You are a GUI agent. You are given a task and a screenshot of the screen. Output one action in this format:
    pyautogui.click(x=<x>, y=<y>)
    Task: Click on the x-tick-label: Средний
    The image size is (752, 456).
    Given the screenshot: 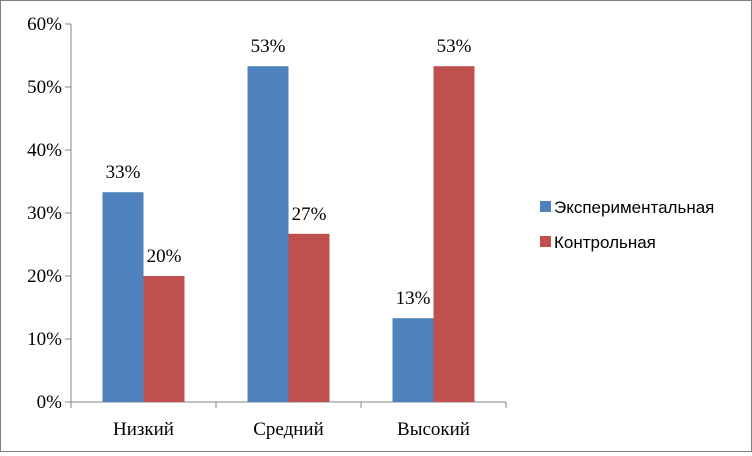 What is the action you would take?
    pyautogui.click(x=288, y=429)
    